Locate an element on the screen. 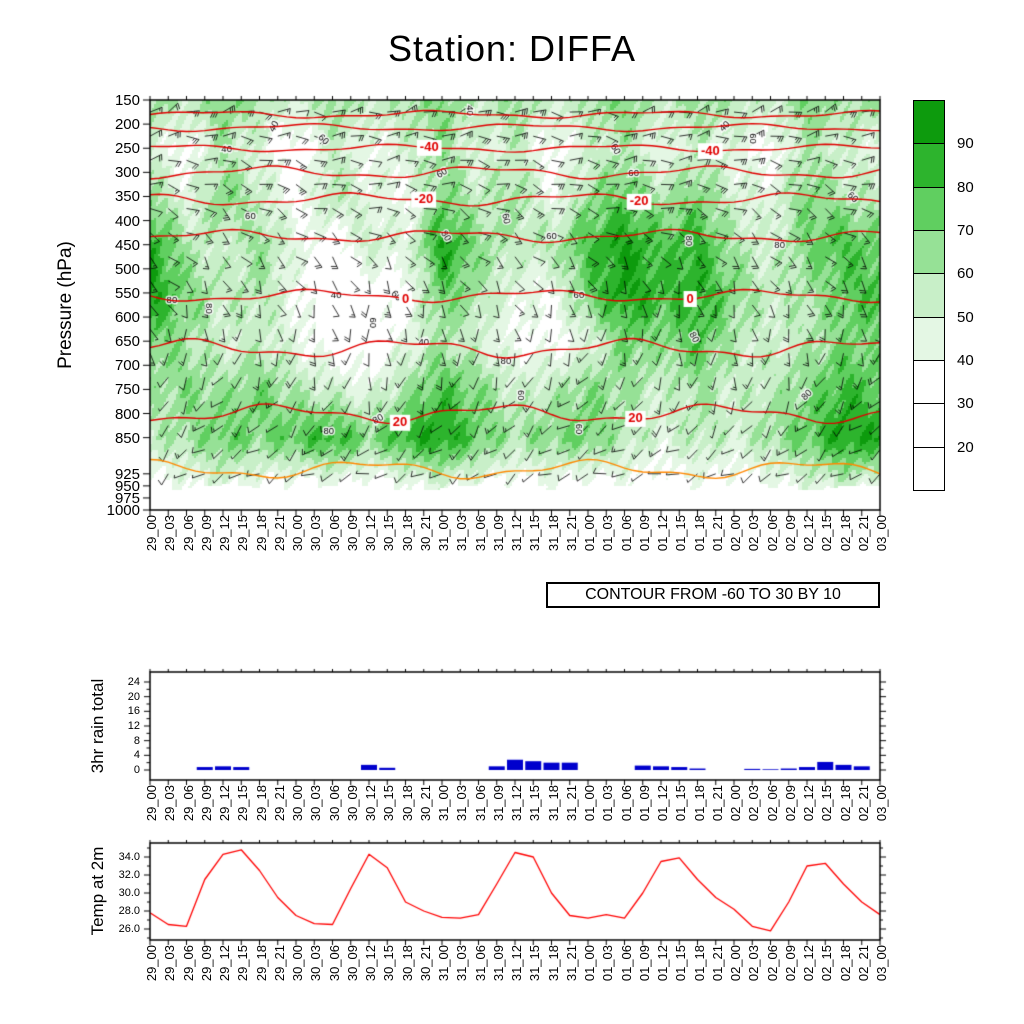 This screenshot has width=1024, height=1024. pressure-tick-label: 400 is located at coordinates (127, 221).